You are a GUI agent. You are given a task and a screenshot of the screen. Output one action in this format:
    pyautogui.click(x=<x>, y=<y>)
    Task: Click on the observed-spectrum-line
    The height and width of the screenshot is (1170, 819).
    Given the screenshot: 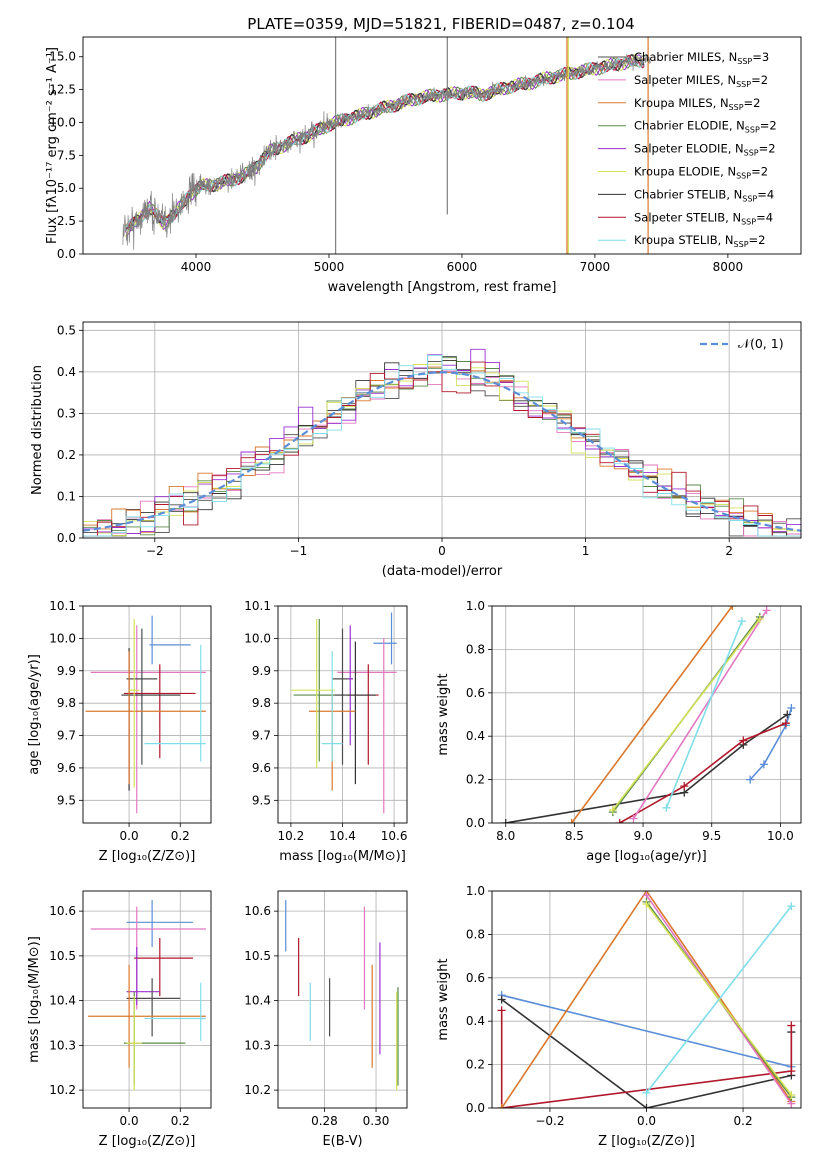 What is the action you would take?
    pyautogui.click(x=386, y=152)
    